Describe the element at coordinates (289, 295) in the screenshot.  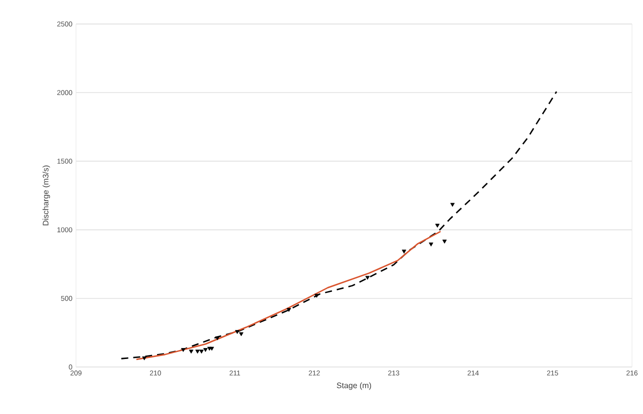
I see `line-series` at that location.